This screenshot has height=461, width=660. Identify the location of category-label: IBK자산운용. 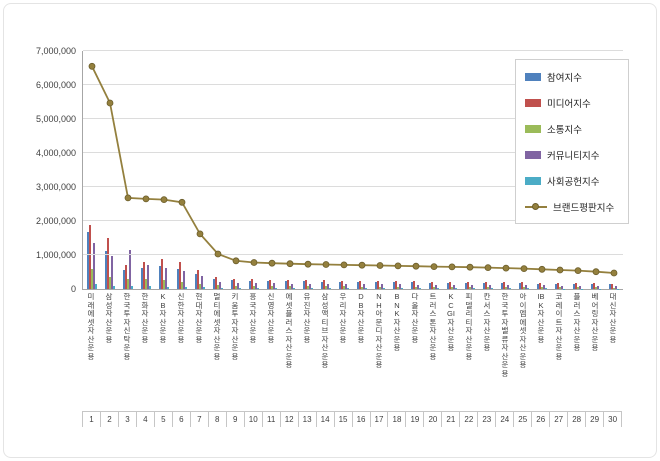
(541, 318).